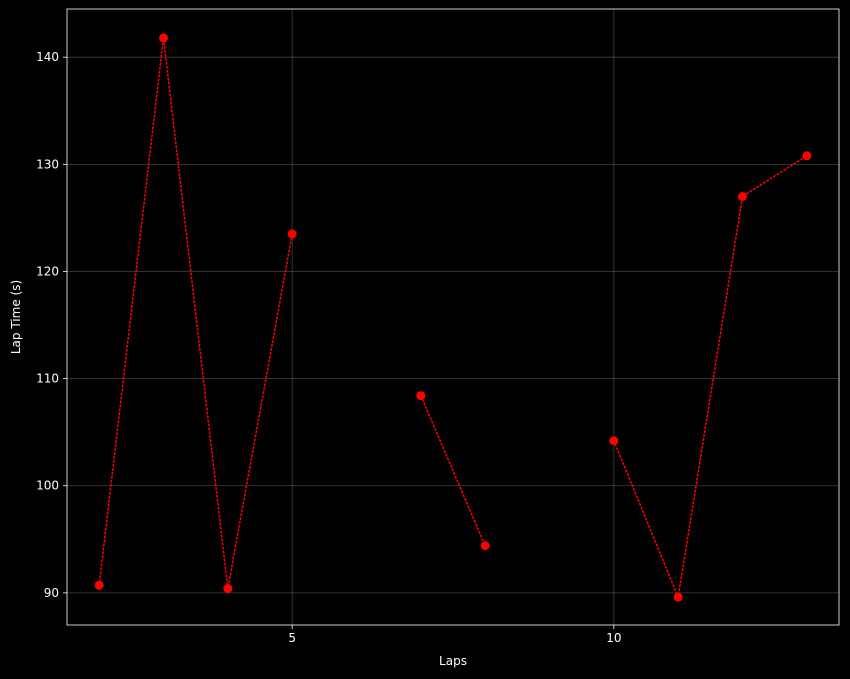 Image resolution: width=850 pixels, height=679 pixels. I want to click on y-tick-label: 130, so click(47, 164).